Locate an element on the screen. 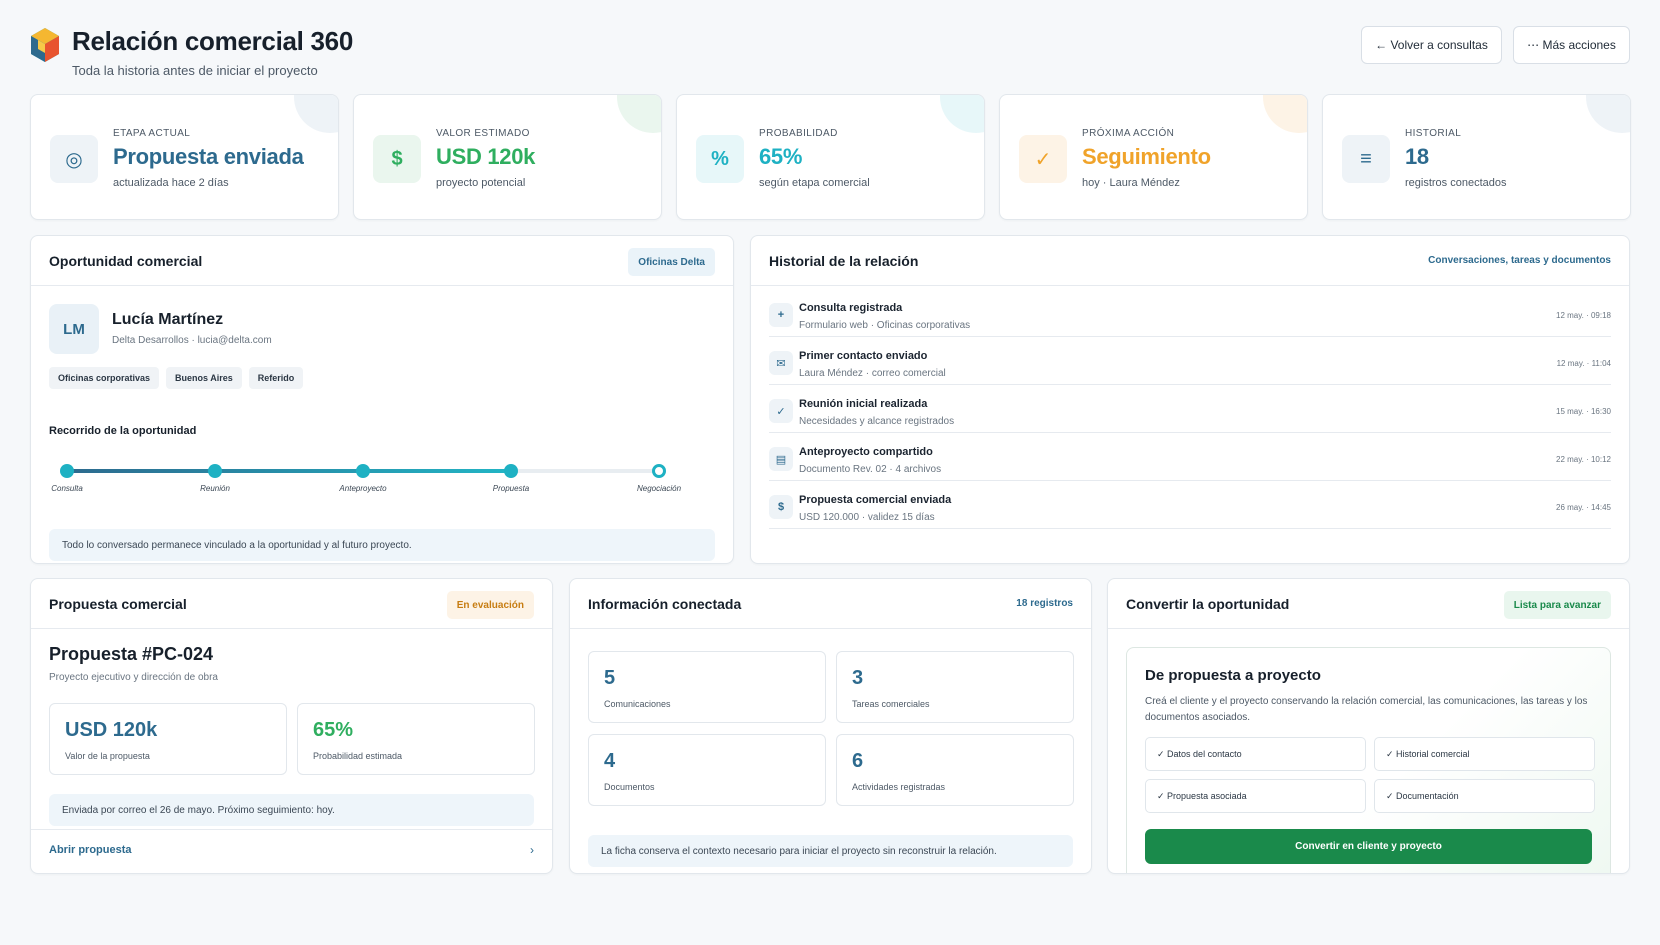  journey-step-label: Anteproyecto is located at coordinates (363, 488).